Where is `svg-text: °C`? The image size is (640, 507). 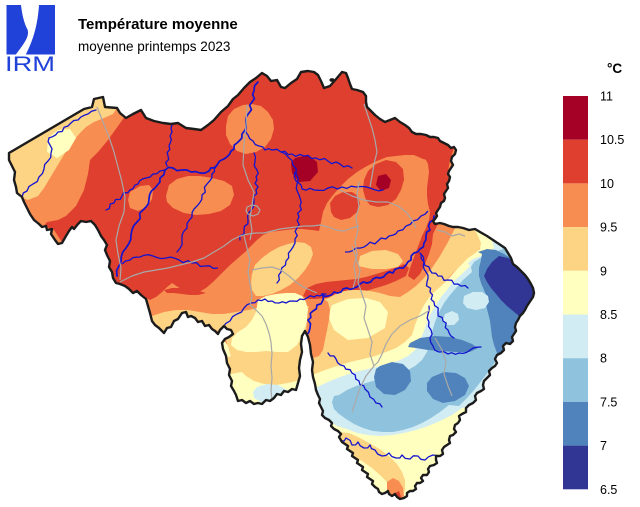 svg-text: °C is located at coordinates (614, 68).